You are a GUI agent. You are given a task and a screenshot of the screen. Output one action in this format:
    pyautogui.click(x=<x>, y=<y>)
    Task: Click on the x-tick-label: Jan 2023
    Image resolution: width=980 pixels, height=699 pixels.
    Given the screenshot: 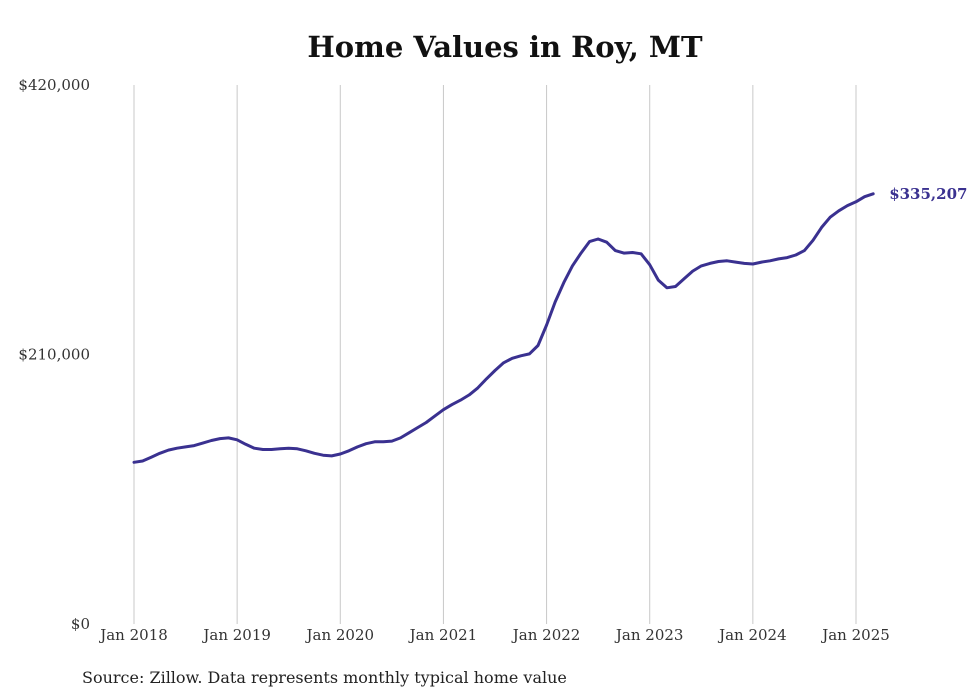 What is the action you would take?
    pyautogui.click(x=649, y=635)
    